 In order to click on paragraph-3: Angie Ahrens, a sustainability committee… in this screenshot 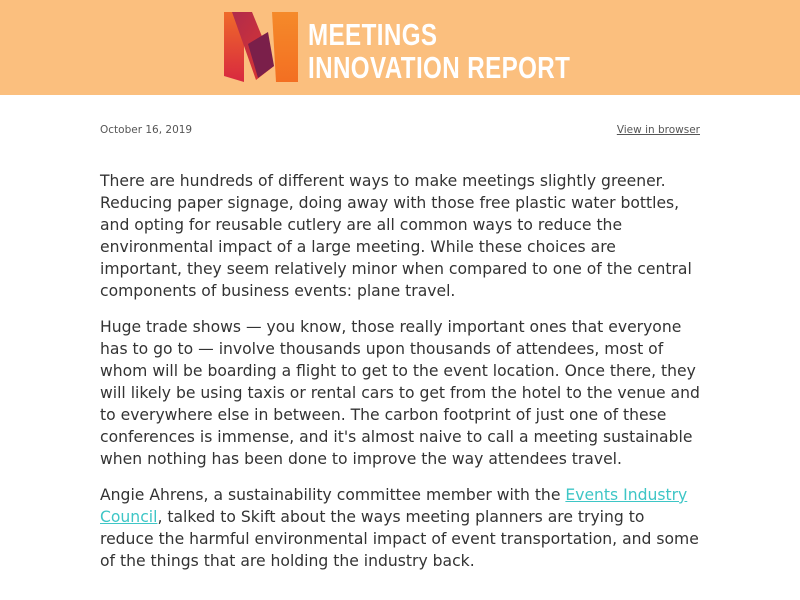, I will do `click(400, 528)`.